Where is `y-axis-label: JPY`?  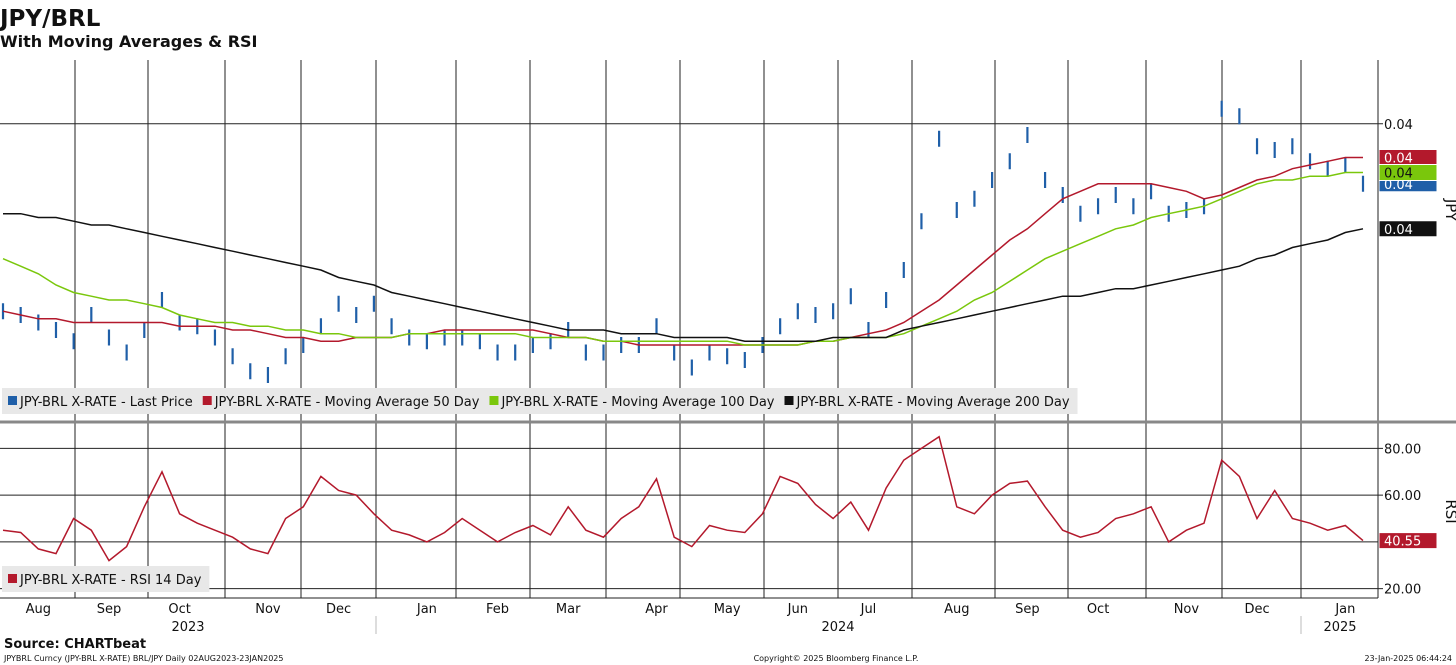
y-axis-label: JPY is located at coordinates (1449, 210).